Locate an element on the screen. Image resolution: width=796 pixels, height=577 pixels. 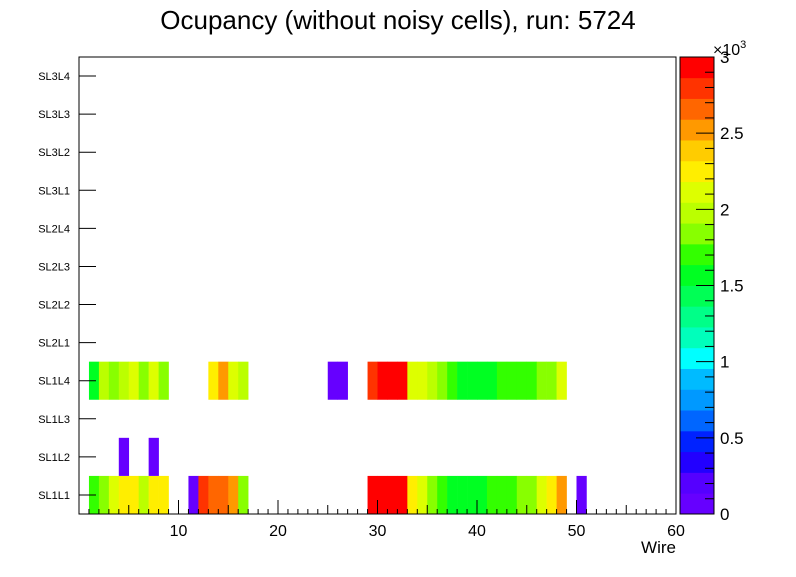
colorbar-tick-label: 1.5 is located at coordinates (732, 286).